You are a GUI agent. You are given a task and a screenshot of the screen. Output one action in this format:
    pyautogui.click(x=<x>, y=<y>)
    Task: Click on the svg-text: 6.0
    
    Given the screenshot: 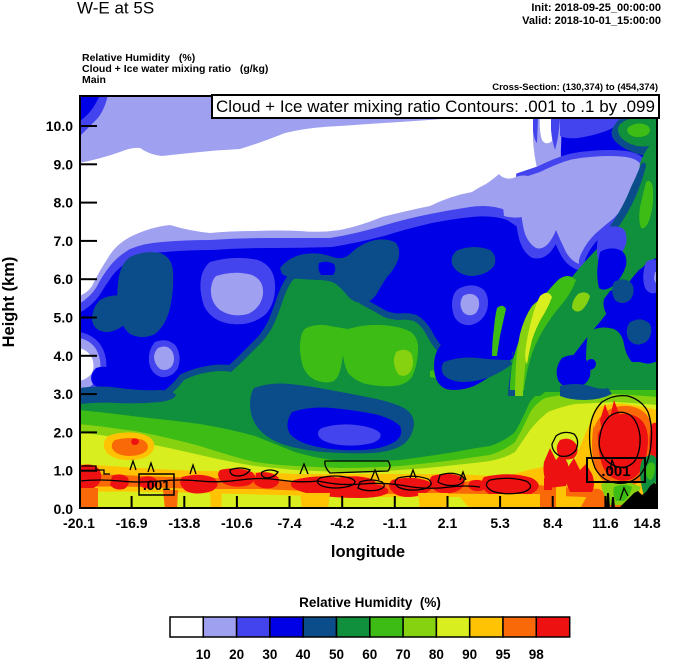 What is the action you would take?
    pyautogui.click(x=64, y=279)
    